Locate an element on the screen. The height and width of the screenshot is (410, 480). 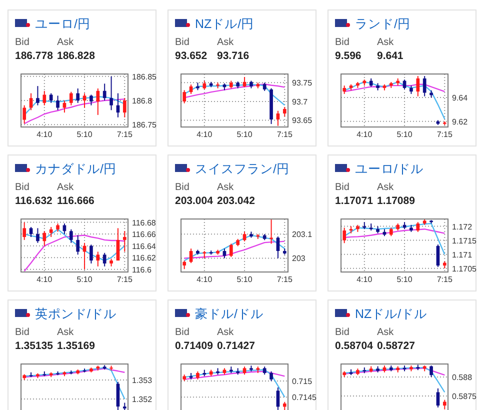
text: 203.004 is located at coordinates (194, 201).